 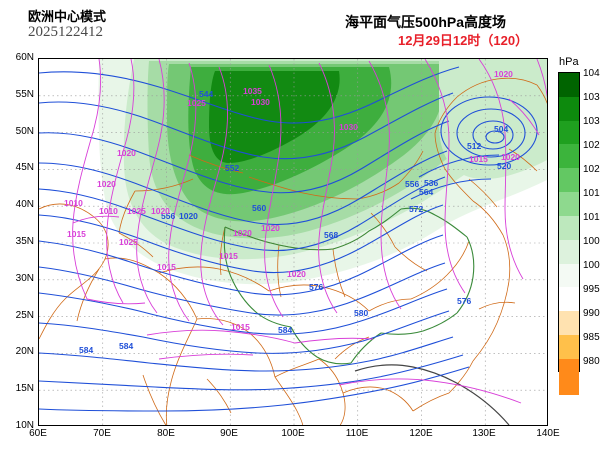 I want to click on svg-text: 544, so click(x=206, y=94).